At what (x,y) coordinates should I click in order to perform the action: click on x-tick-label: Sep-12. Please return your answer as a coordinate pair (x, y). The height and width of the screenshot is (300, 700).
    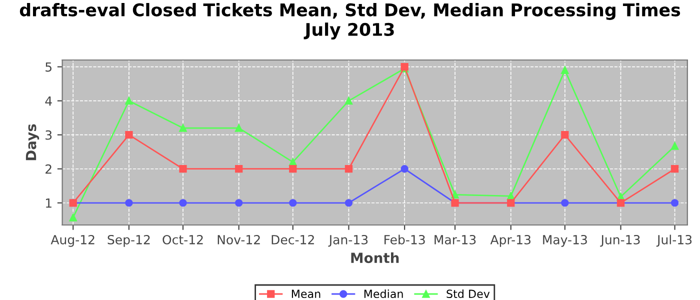
    Looking at the image, I should click on (129, 240).